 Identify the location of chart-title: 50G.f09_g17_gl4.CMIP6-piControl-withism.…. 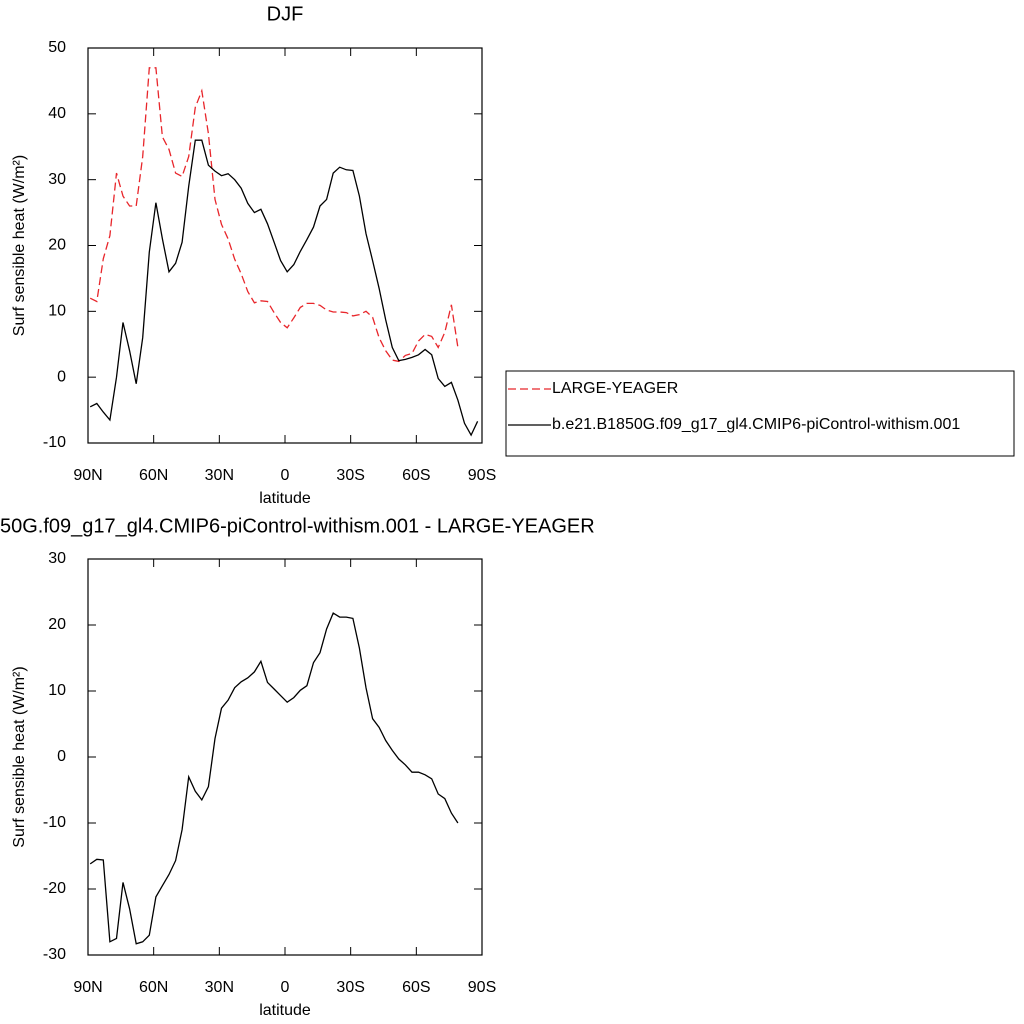
(297, 526).